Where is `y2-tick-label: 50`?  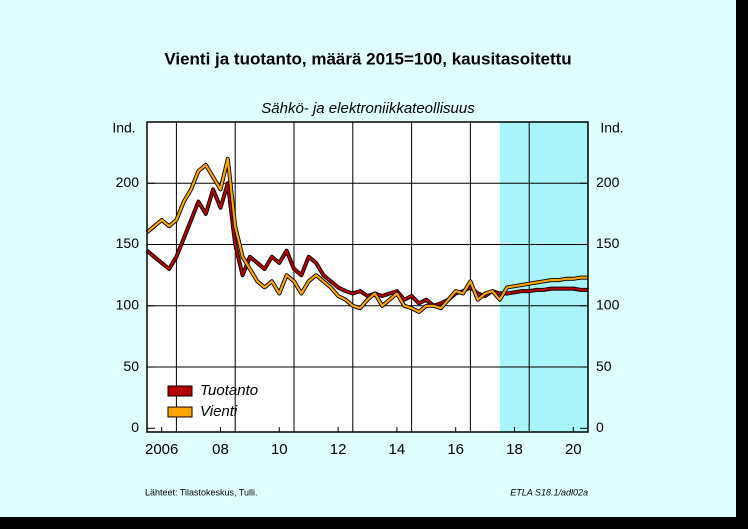
y2-tick-label: 50 is located at coordinates (604, 366).